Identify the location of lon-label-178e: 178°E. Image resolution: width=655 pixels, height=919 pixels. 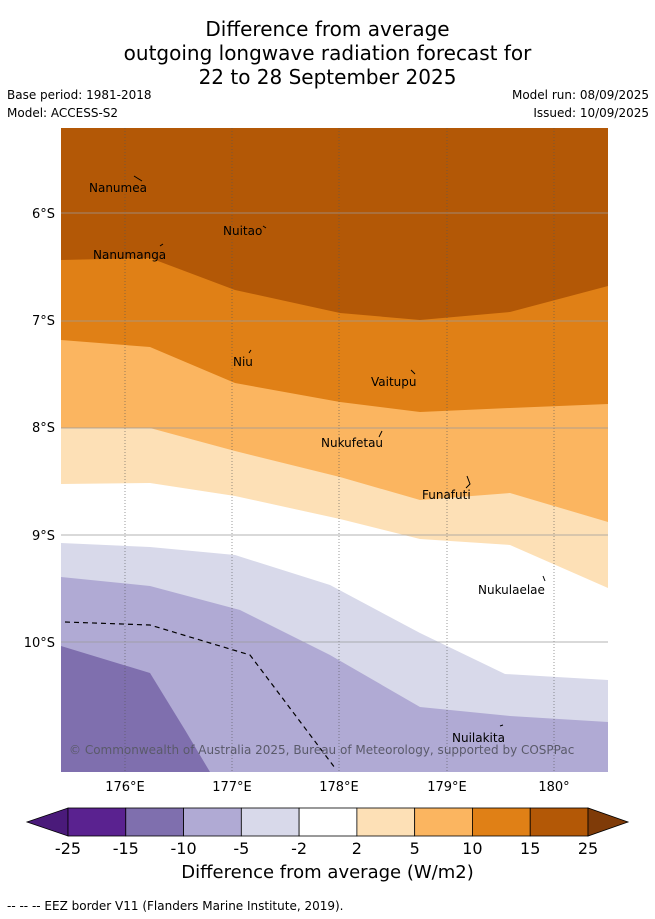
(339, 787).